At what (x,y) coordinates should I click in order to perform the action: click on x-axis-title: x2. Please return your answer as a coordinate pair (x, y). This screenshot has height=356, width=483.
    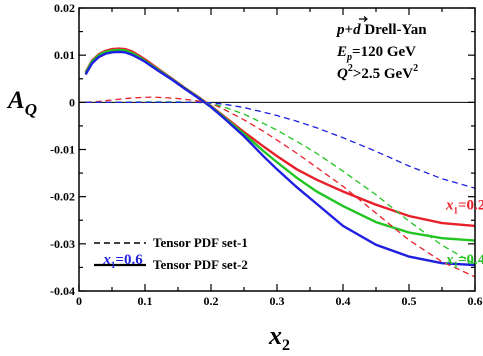
    Looking at the image, I should click on (279, 337).